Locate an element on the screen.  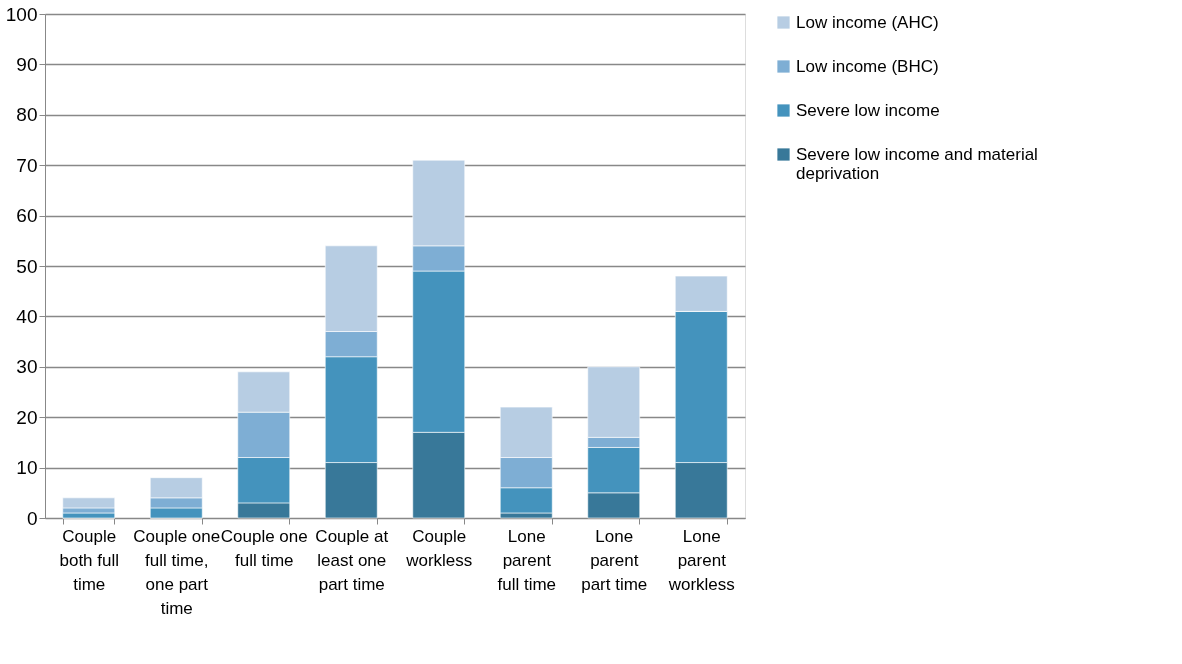
y-tick-label: 80 is located at coordinates (27, 115).